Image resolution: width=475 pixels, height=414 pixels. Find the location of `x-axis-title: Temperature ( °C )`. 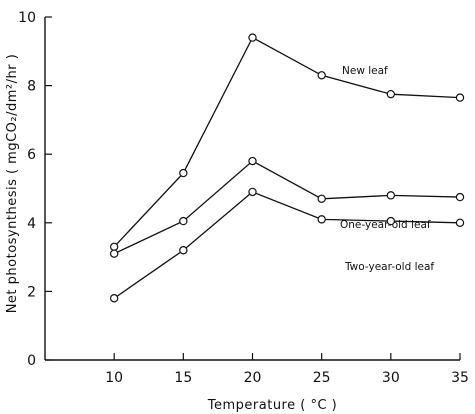

x-axis-title: Temperature ( °C ) is located at coordinates (272, 405).